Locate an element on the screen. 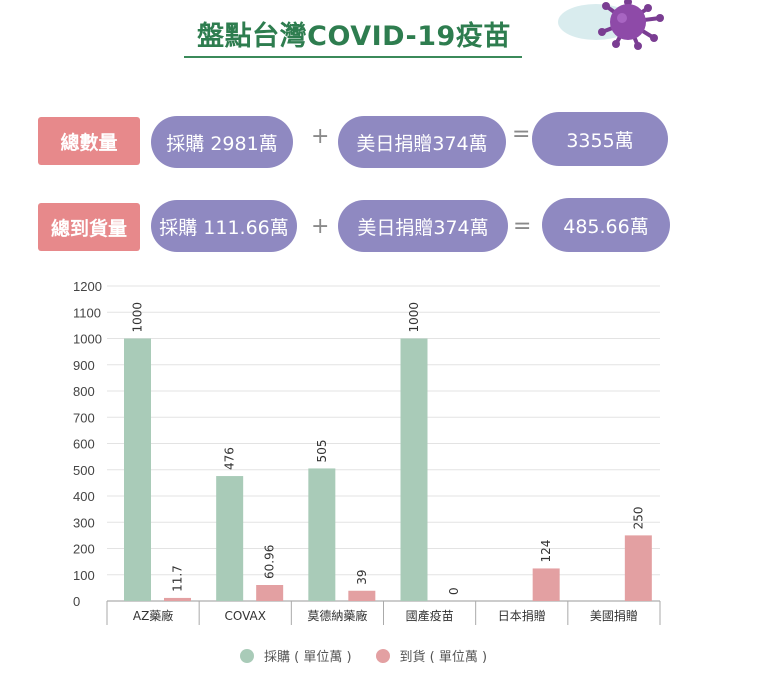  y-tick-label: 700 is located at coordinates (84, 417).